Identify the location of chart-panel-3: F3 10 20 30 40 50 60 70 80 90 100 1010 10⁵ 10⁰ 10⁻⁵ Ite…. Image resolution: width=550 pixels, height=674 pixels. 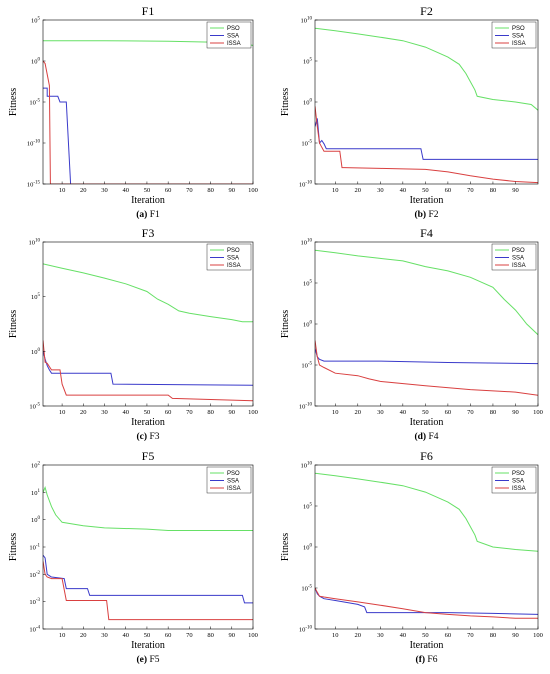
(133, 334).